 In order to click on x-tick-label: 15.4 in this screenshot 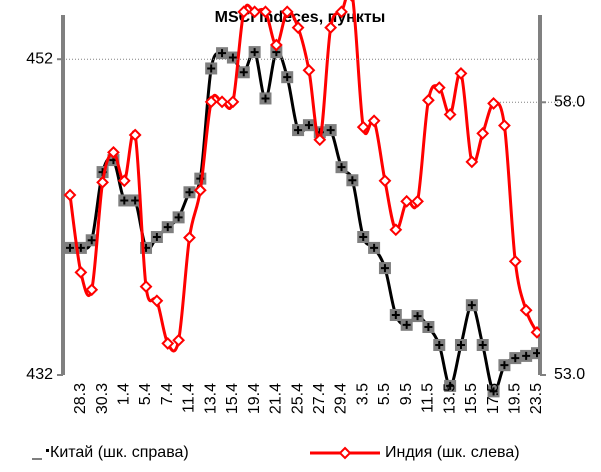, I will do `click(232, 398)`.